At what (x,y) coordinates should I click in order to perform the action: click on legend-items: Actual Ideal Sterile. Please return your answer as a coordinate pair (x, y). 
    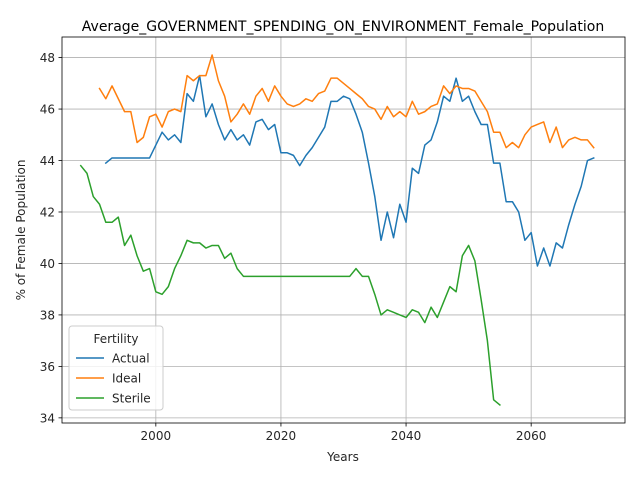
    Looking at the image, I should click on (113, 379).